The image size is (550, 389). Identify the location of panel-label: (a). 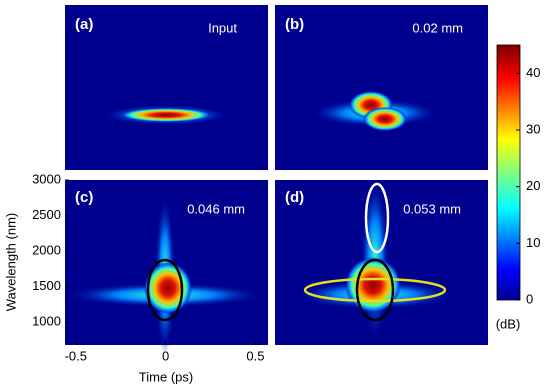
(84, 24).